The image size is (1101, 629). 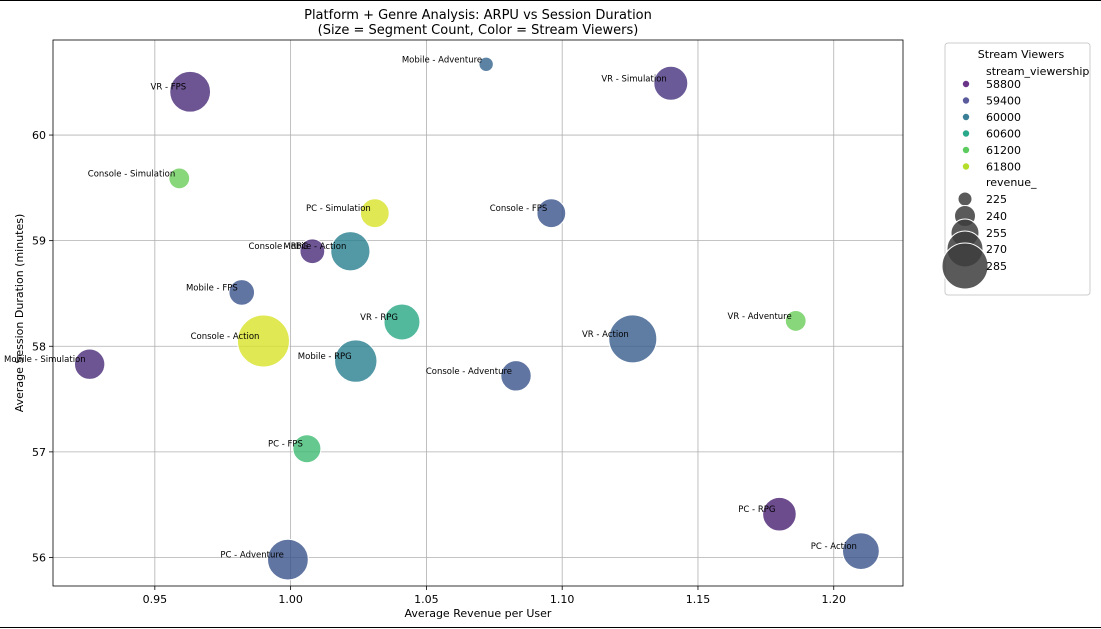 What do you see at coordinates (1003, 150) in the screenshot?
I see `legend-color-label: 61200` at bounding box center [1003, 150].